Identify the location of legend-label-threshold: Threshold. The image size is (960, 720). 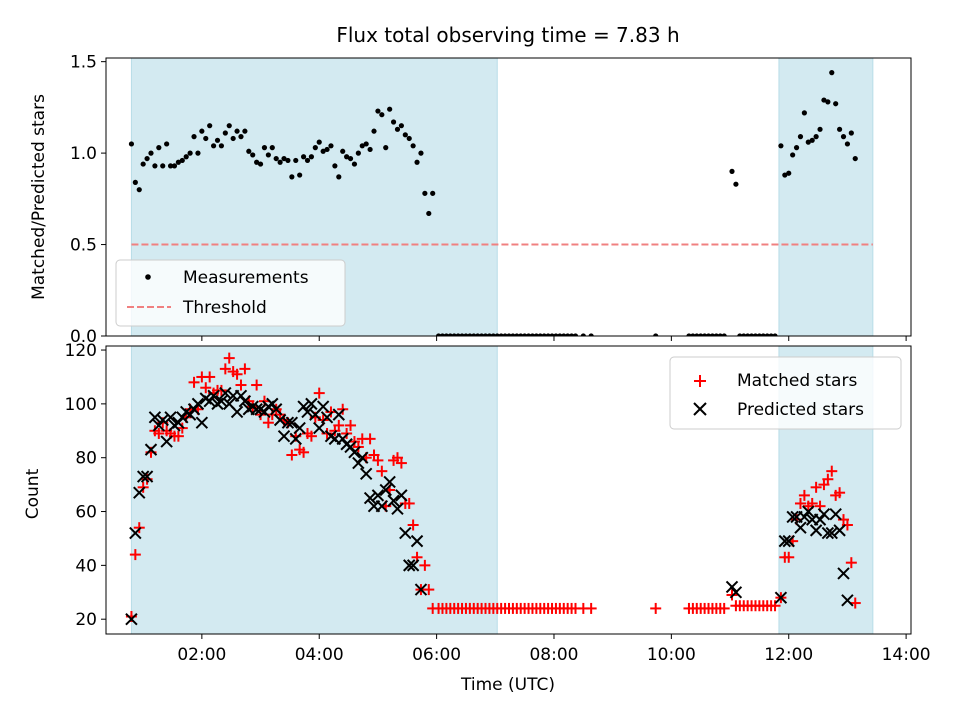
(224, 308).